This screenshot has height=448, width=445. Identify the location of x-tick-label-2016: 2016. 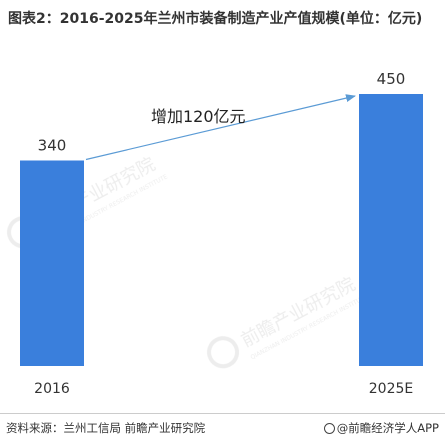
(52, 389).